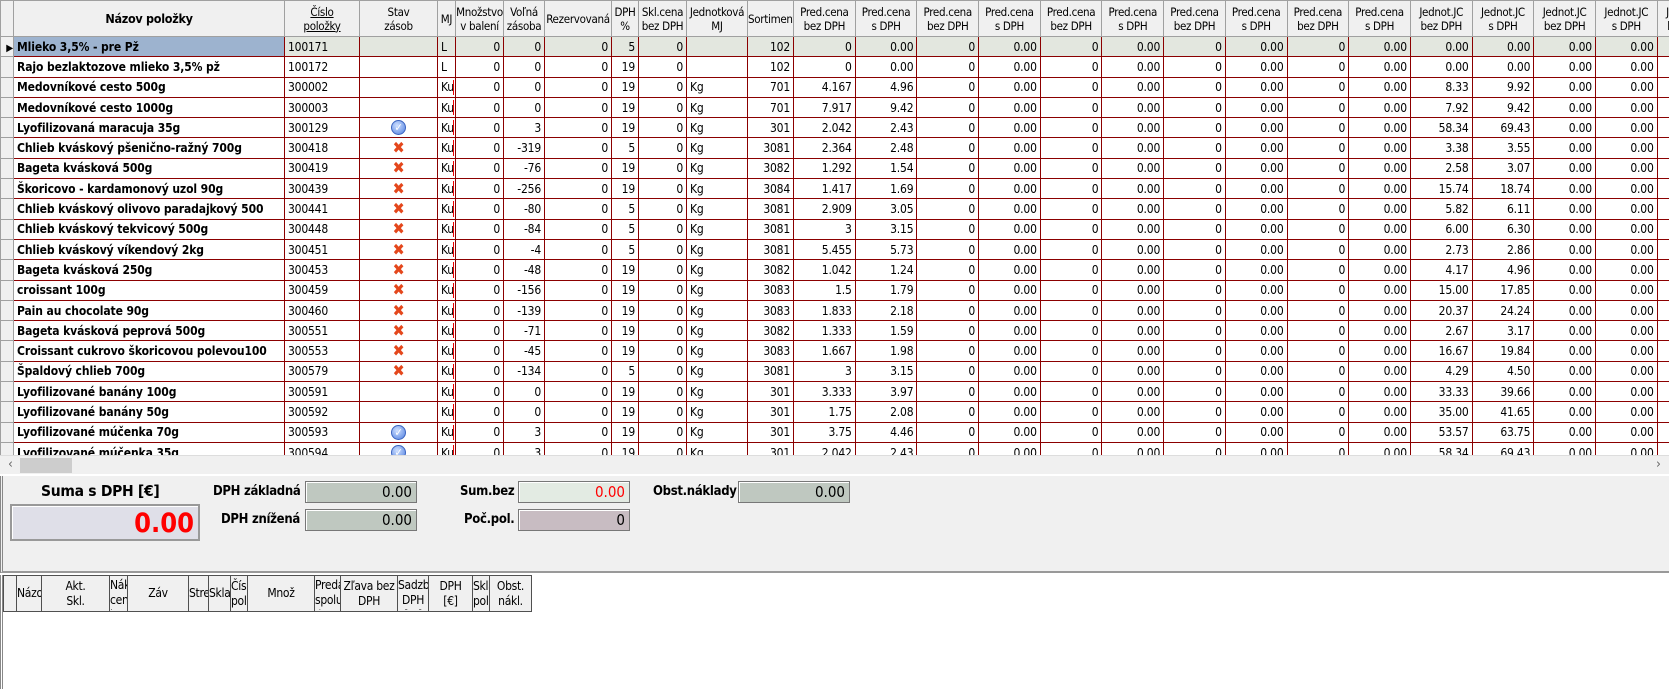 The image size is (1669, 689). I want to click on price-cell: 4.167, so click(824, 87).